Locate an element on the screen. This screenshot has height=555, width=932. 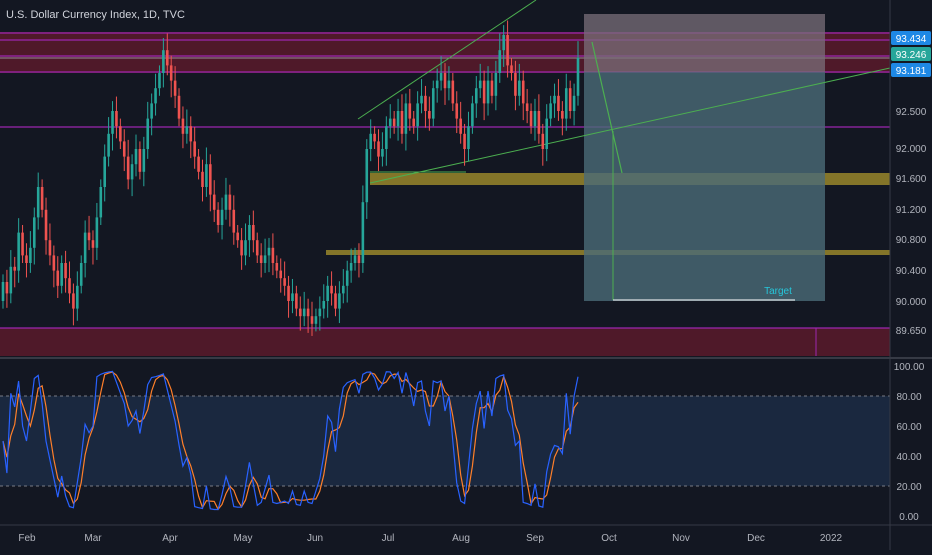
oscillator-tick-label: 0.00 is located at coordinates (909, 517).